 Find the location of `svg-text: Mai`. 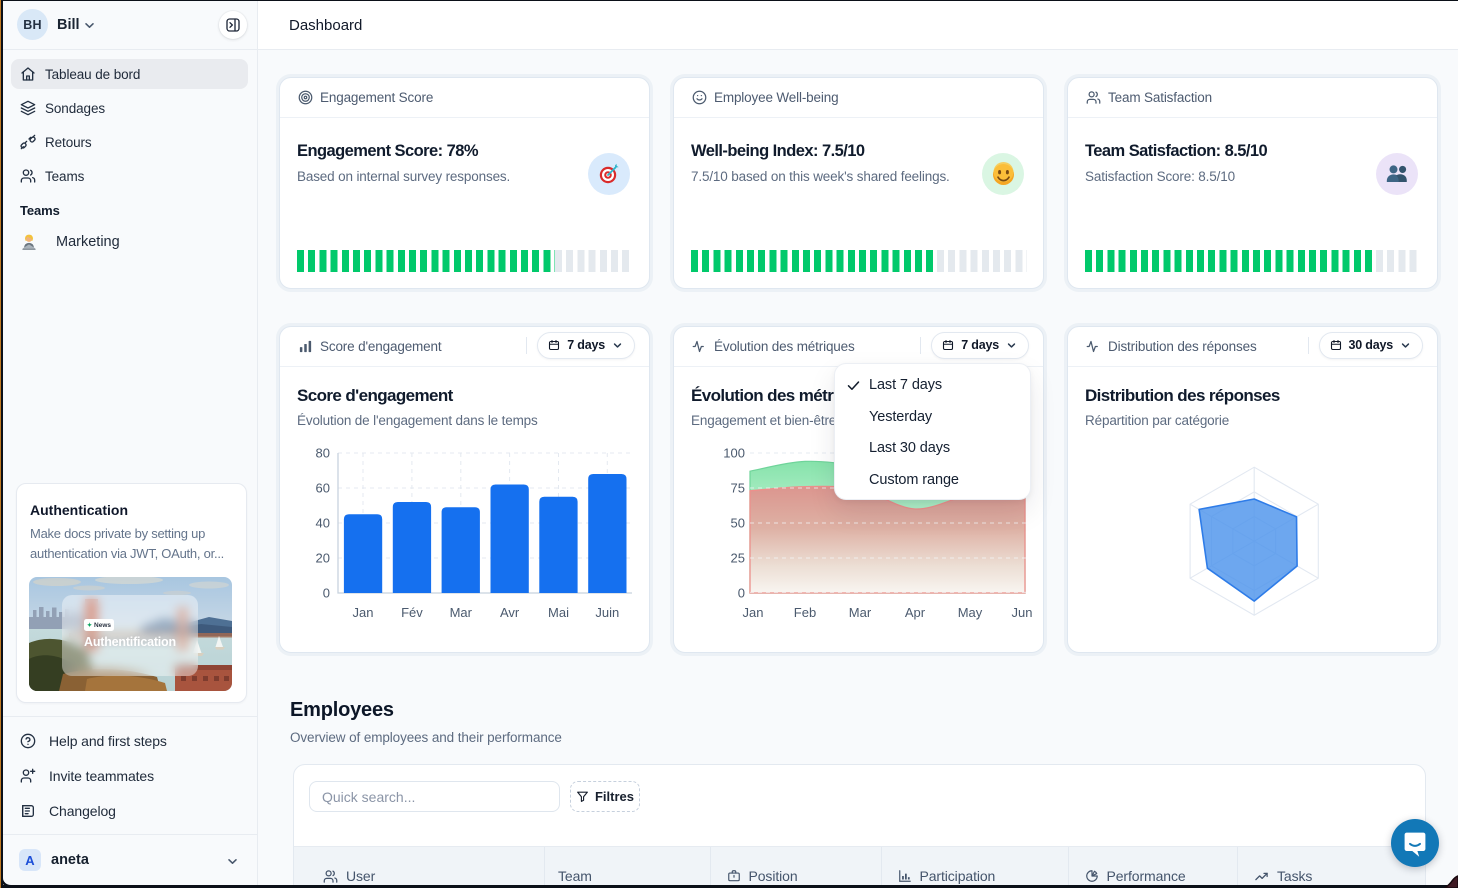

svg-text: Mai is located at coordinates (558, 612).